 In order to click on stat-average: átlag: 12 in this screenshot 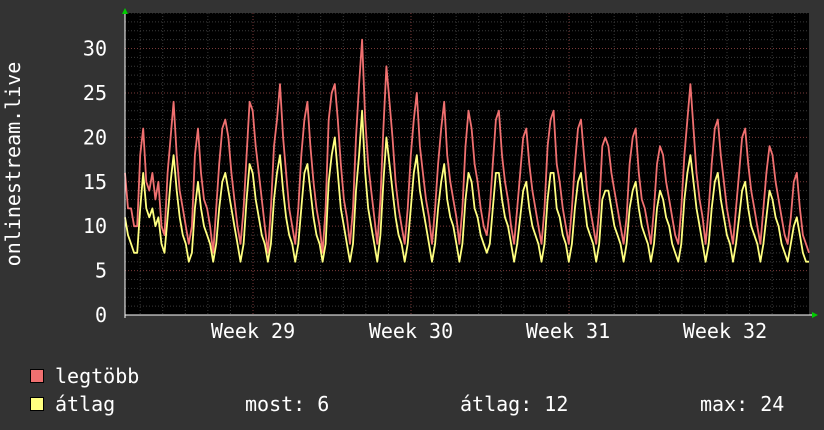, I will do `click(514, 404)`.